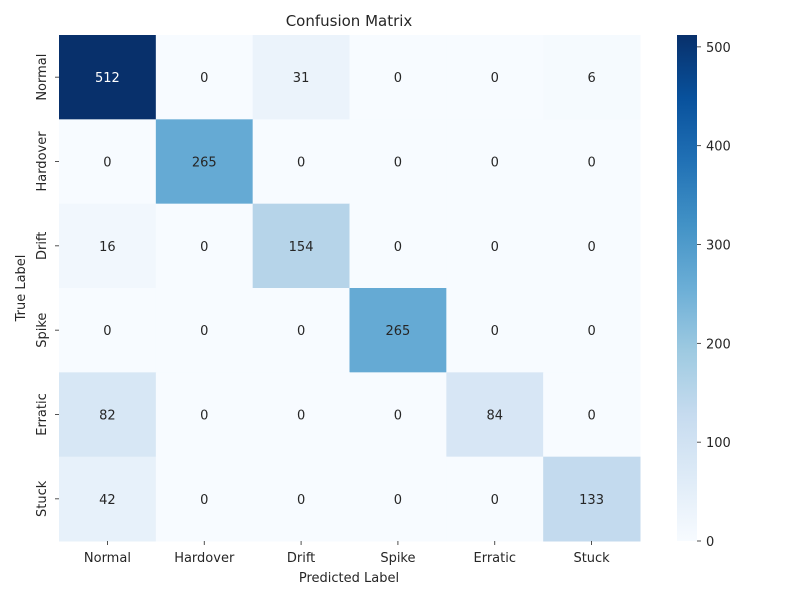 Image resolution: width=800 pixels, height=600 pixels. Describe the element at coordinates (718, 344) in the screenshot. I see `colorbar-tick-label: 200` at that location.